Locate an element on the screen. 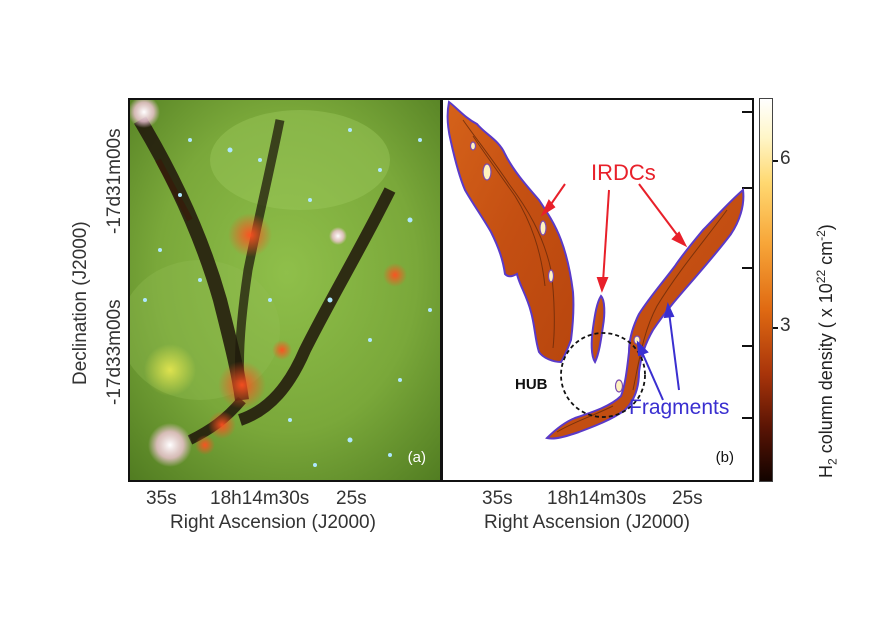 The height and width of the screenshot is (627, 887). colorbar-title: H2 column density ( x 1022 cm-2) is located at coordinates (827, 351).